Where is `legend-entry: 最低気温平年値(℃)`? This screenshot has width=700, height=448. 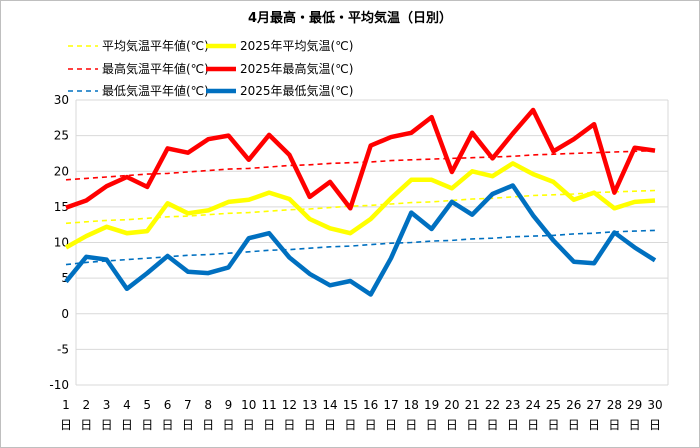 legend-entry: 最低気温平年値(℃) is located at coordinates (155, 90).